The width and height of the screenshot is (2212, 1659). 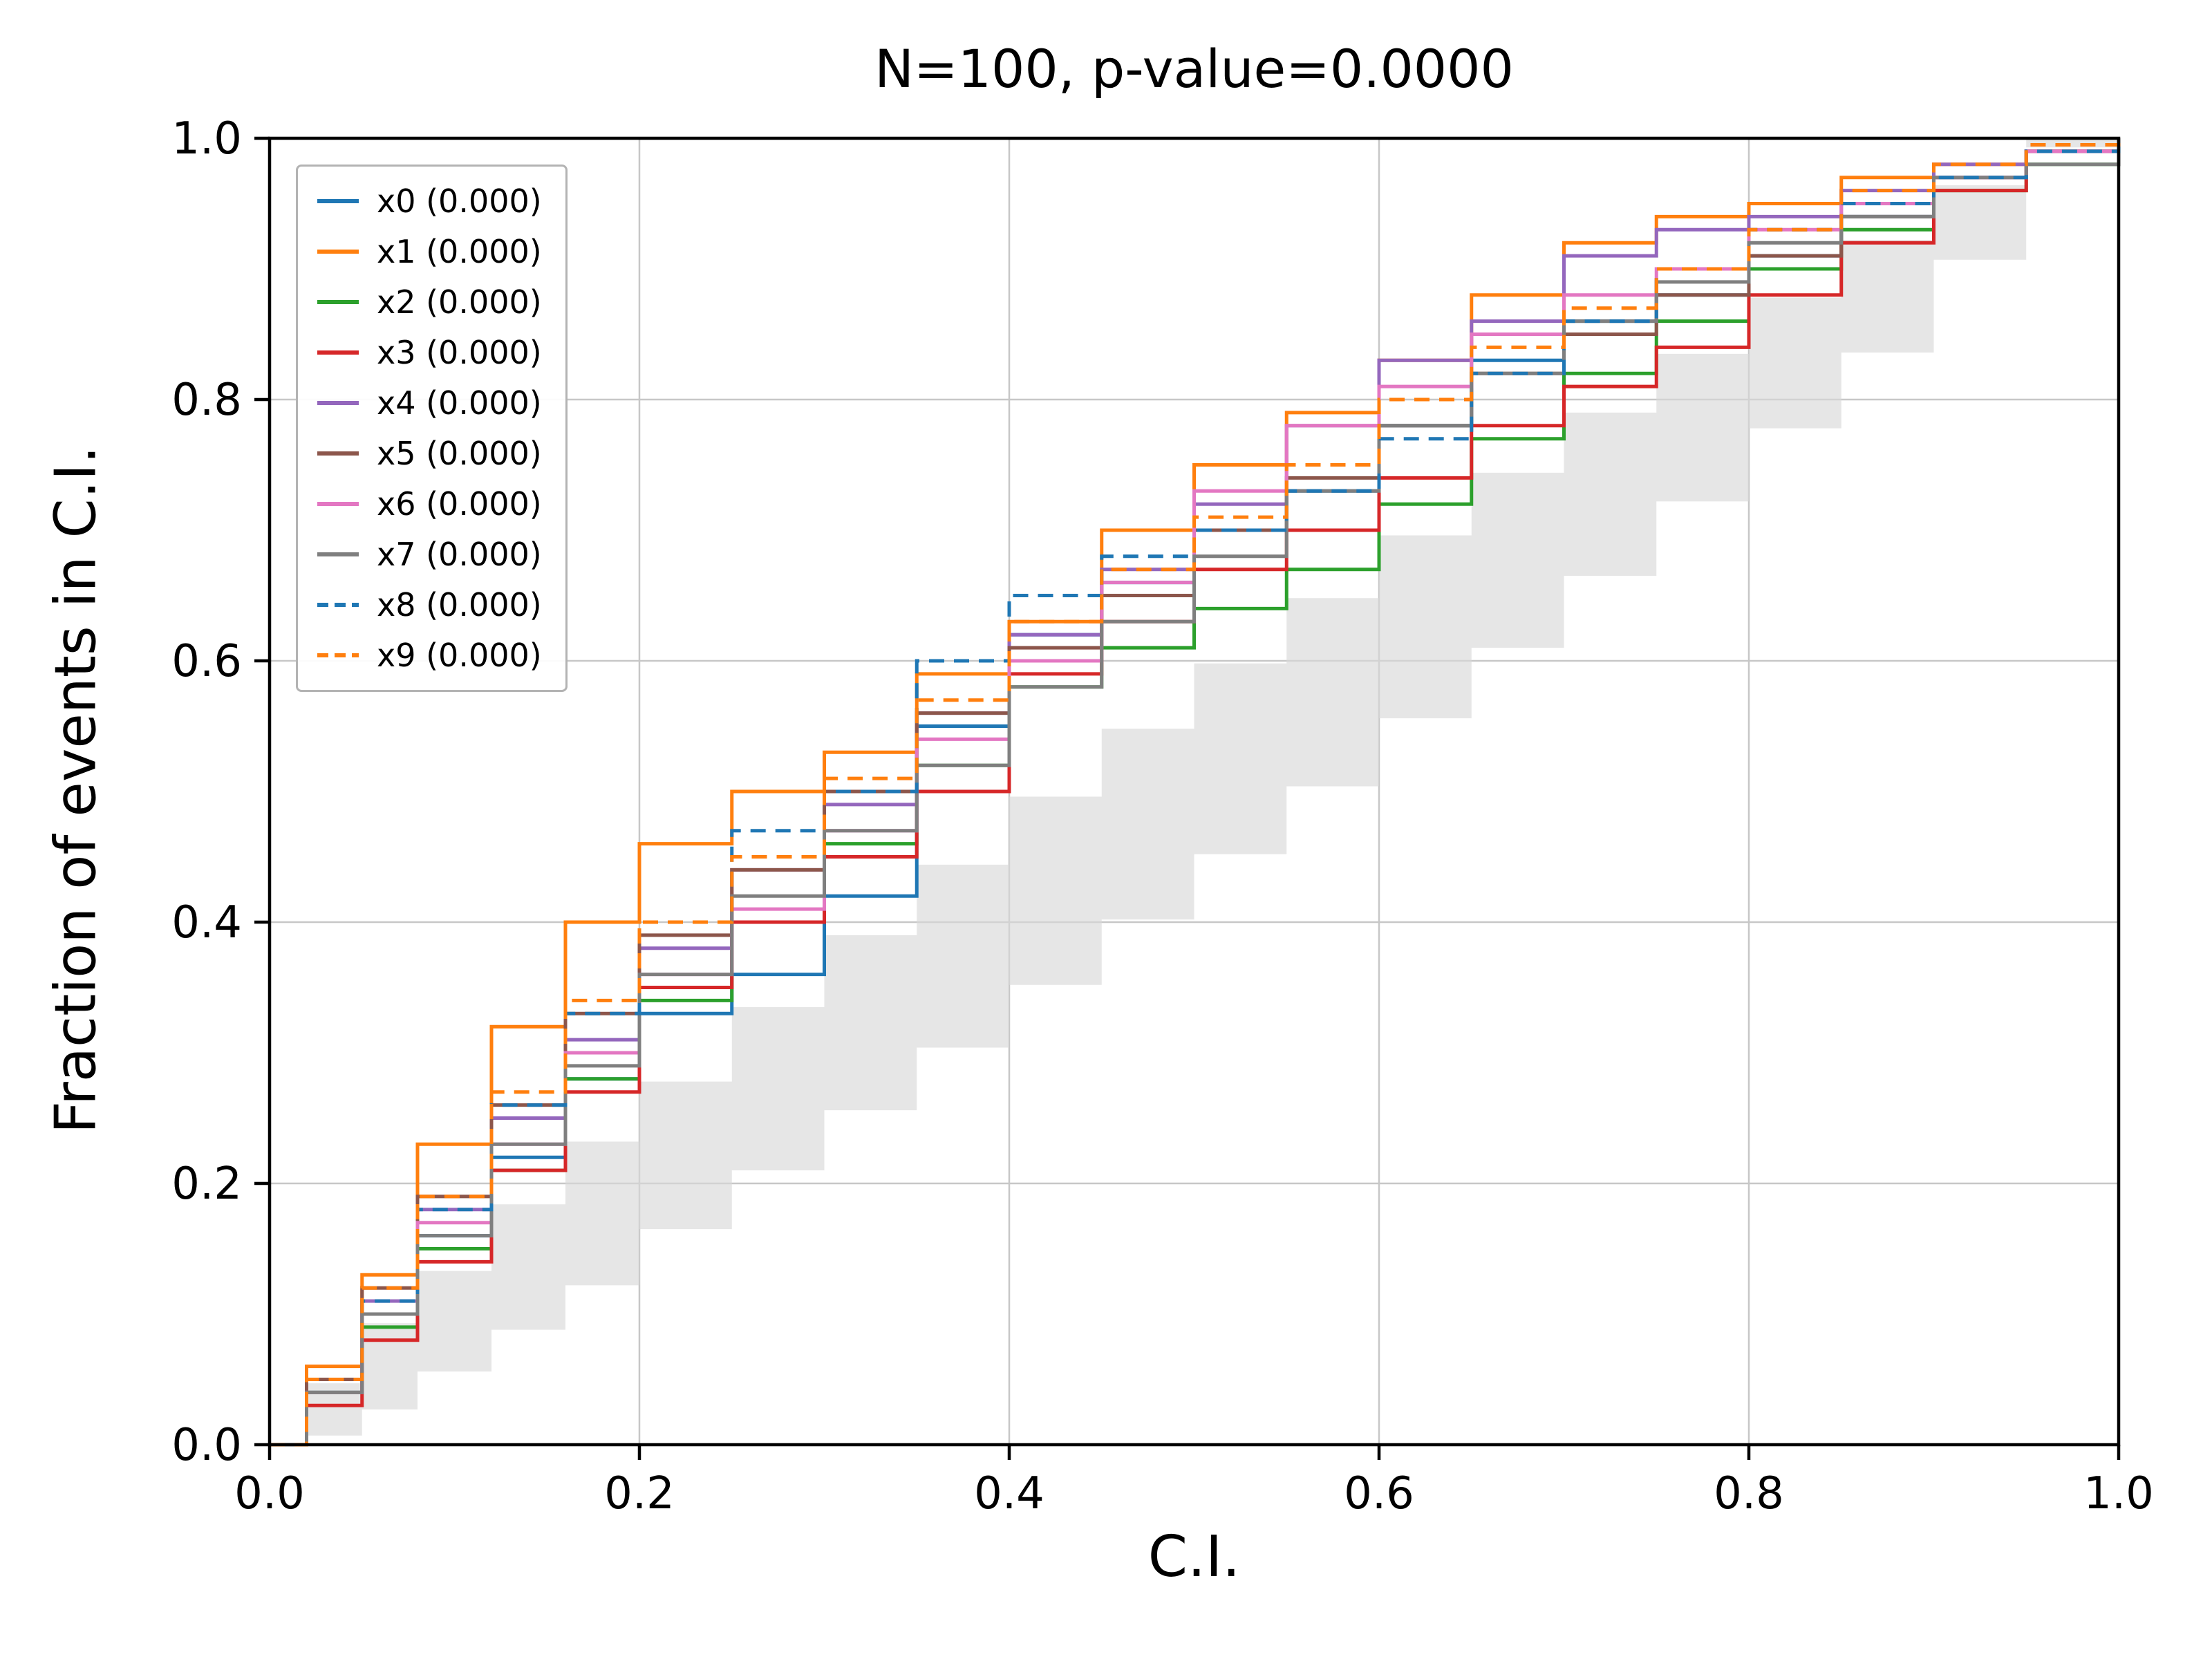 I want to click on x-tick-label: 0.8, so click(x=1749, y=1493).